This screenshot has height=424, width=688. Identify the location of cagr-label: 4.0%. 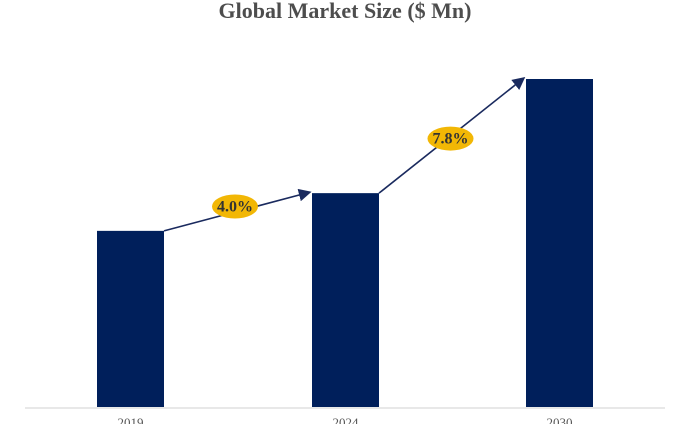
(235, 207).